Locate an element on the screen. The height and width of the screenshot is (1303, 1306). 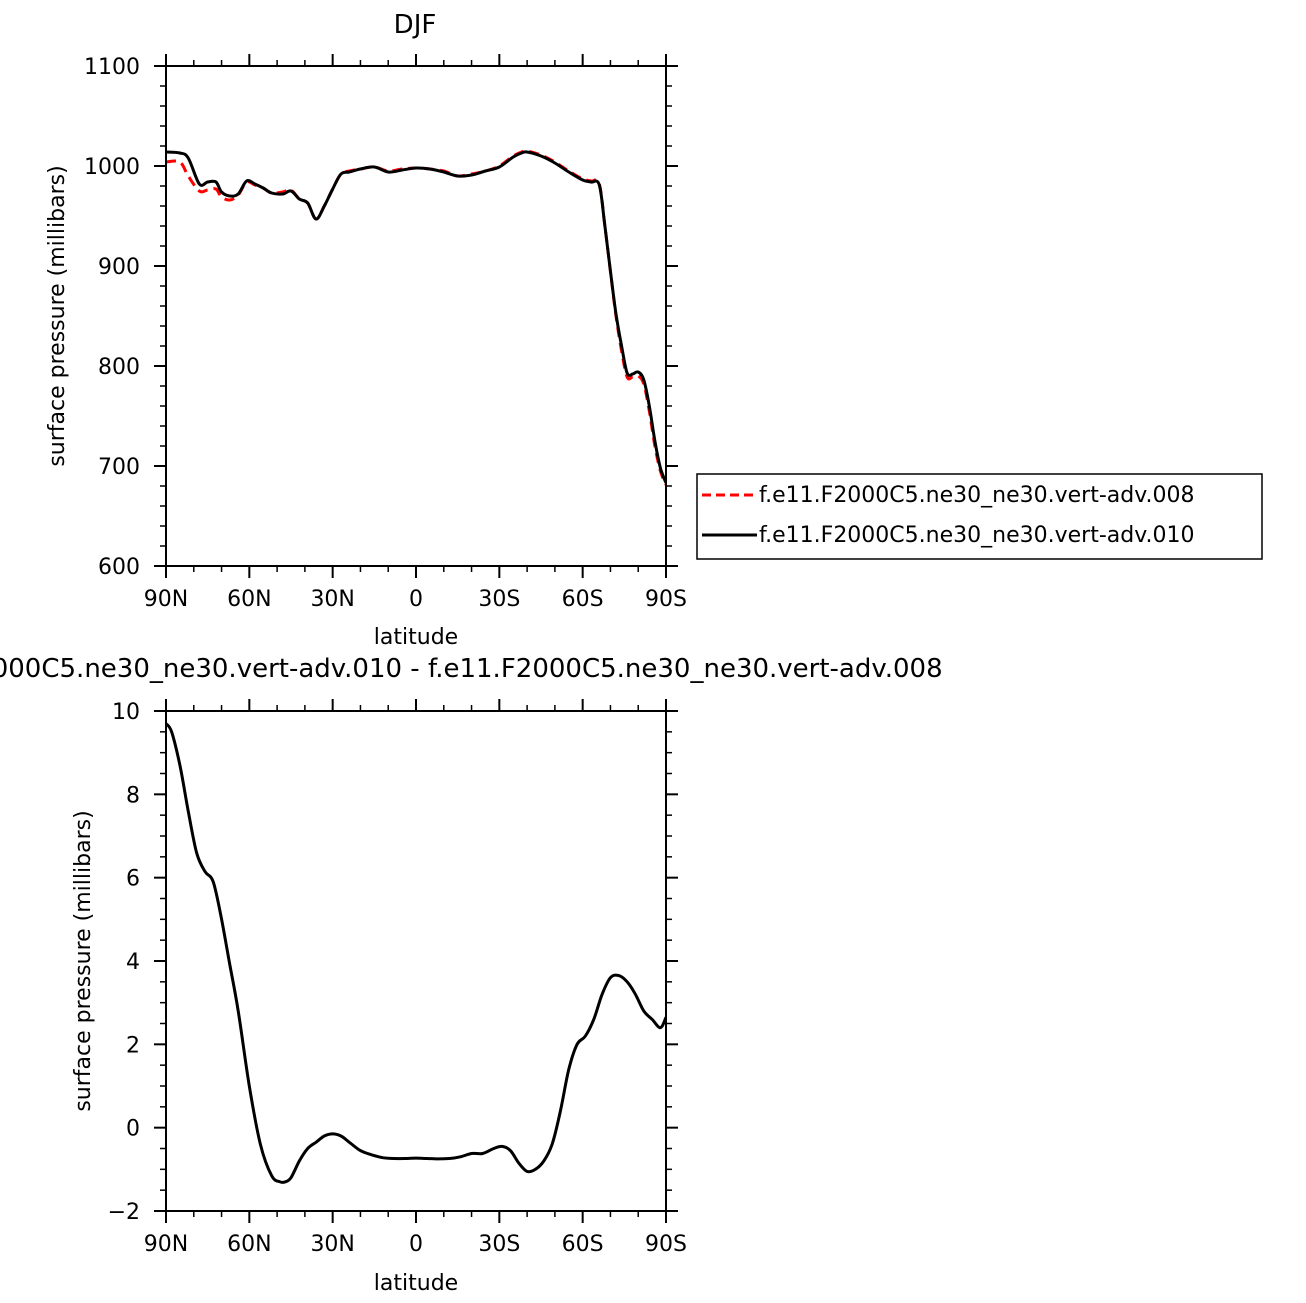
y-tick-label: 2 is located at coordinates (133, 1045).